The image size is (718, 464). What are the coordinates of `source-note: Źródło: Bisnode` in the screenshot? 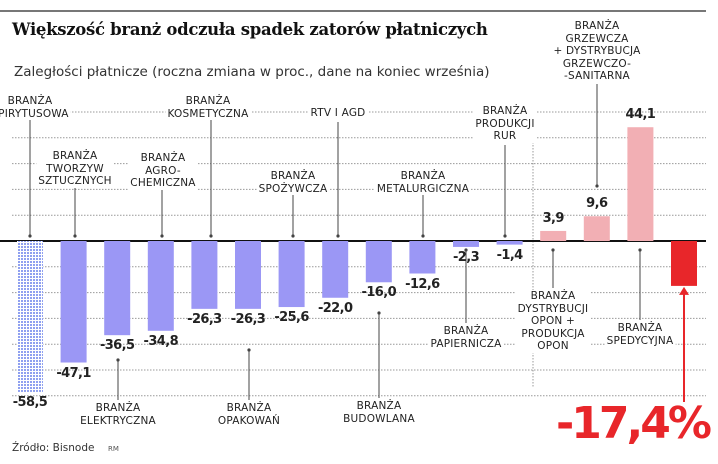 It's located at (53, 448).